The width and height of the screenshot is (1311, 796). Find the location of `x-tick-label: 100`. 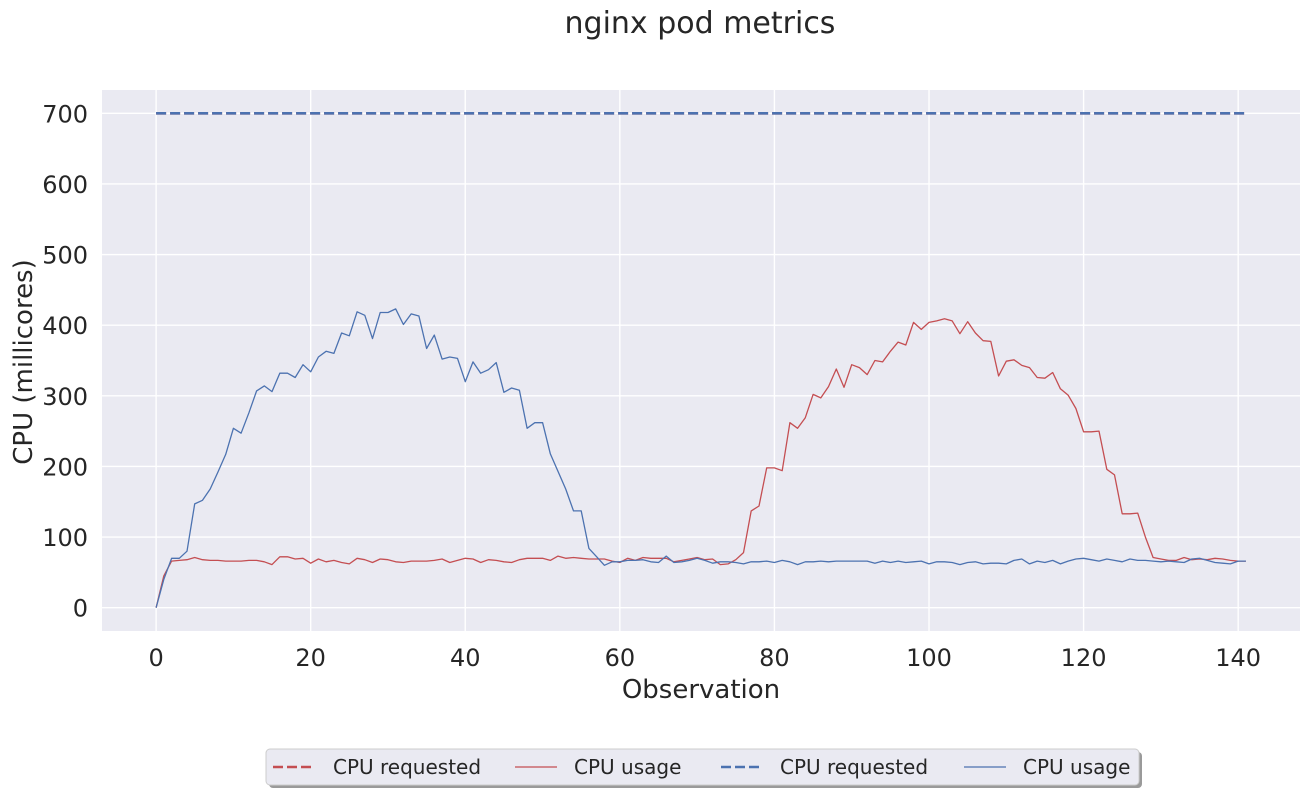

x-tick-label: 100 is located at coordinates (929, 658).